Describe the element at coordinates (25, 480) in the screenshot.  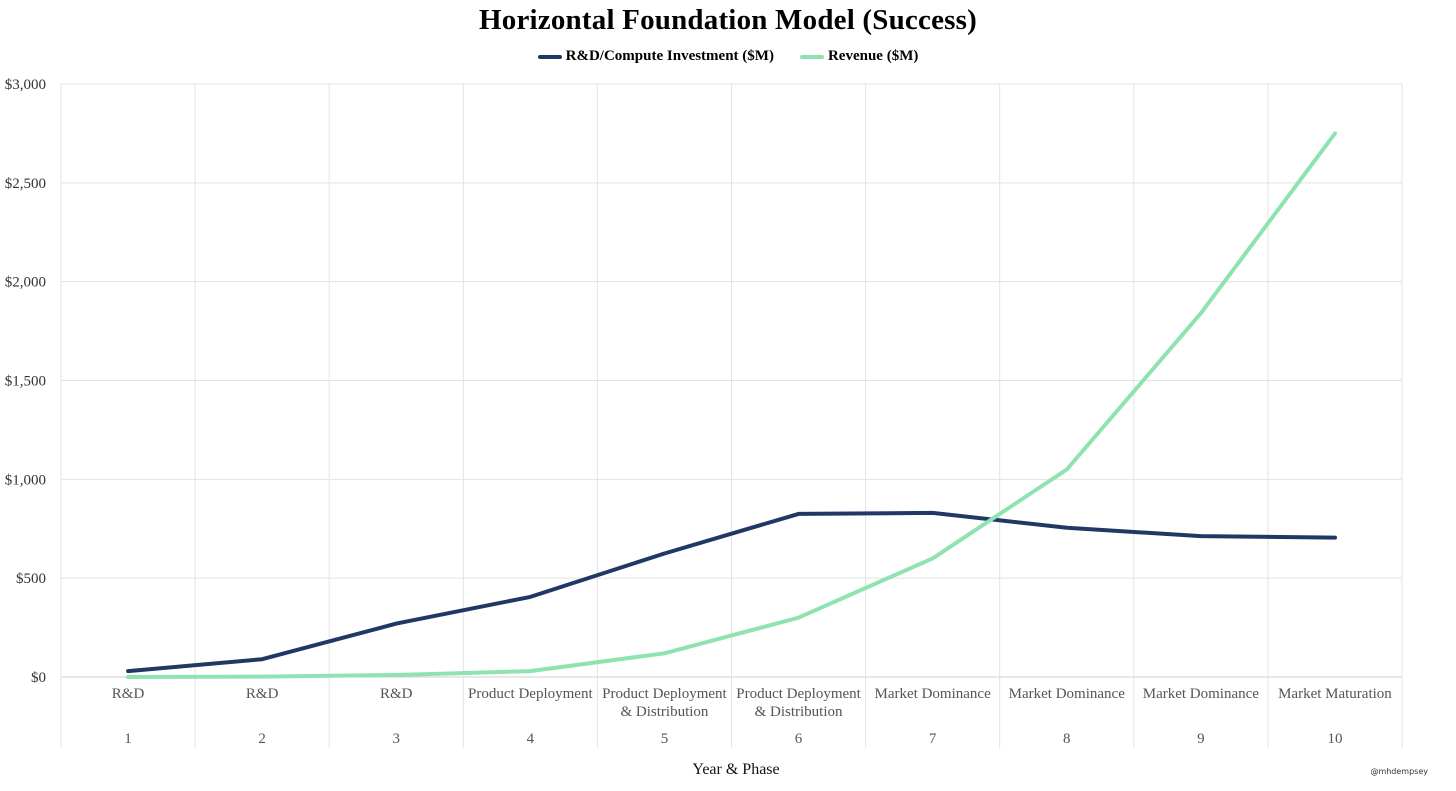
I see `y-tick-label: $1,000` at that location.